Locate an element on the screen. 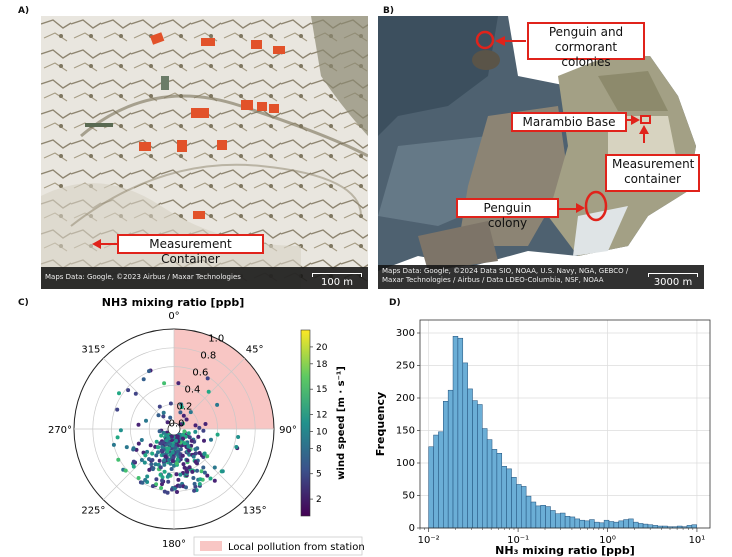 The image size is (732, 557). histogram-xlabel: NH₃ mixing ratio [ppb] is located at coordinates (565, 550).